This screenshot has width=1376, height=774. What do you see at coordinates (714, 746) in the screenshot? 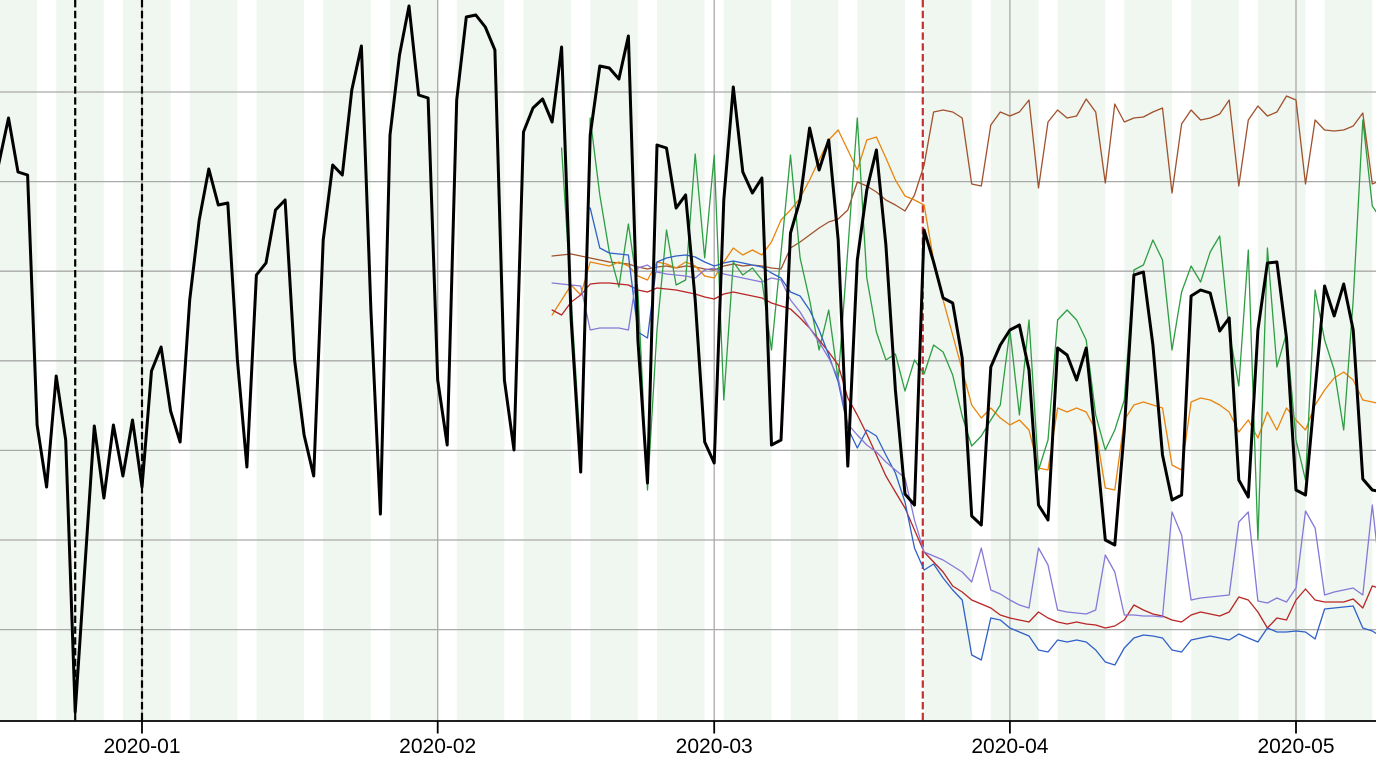
I see `svg-text: 2020-03` at bounding box center [714, 746].